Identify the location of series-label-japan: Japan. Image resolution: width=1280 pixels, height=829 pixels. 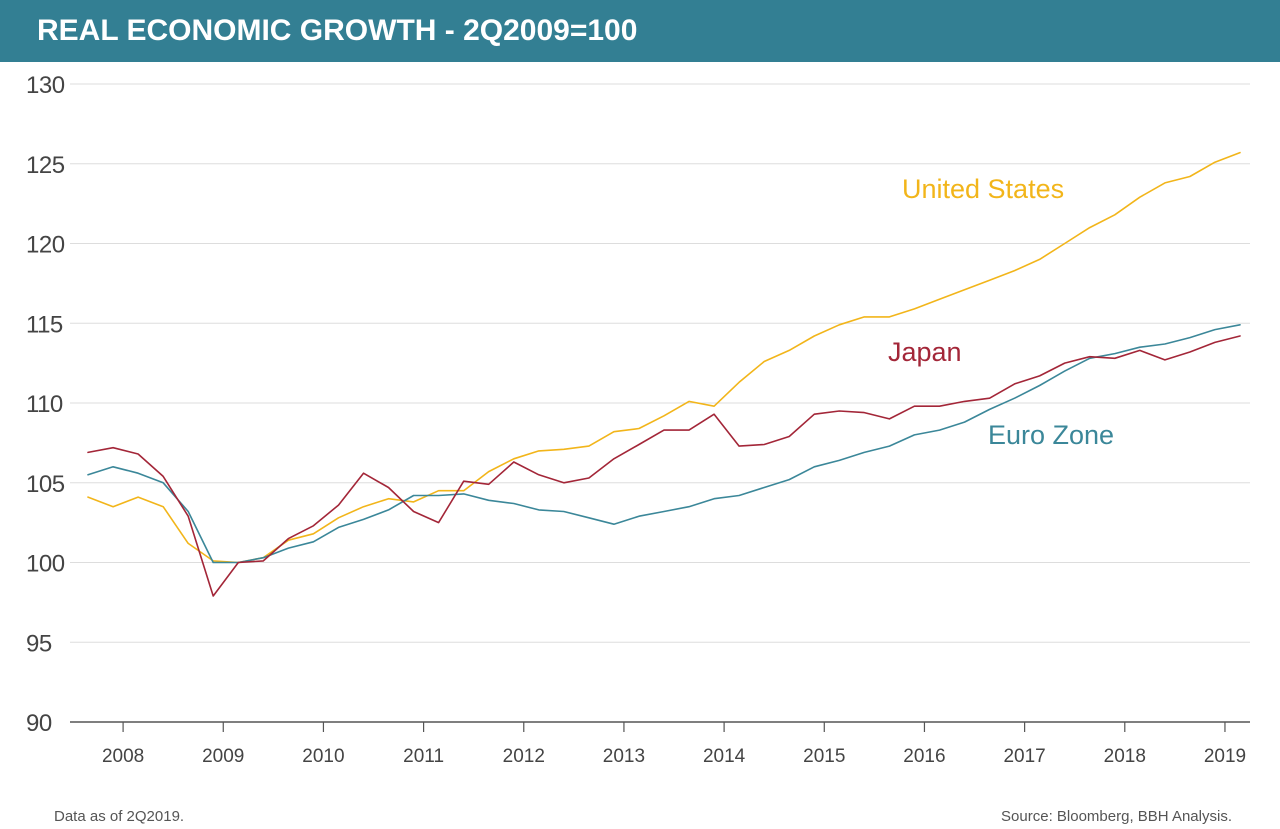
(925, 352).